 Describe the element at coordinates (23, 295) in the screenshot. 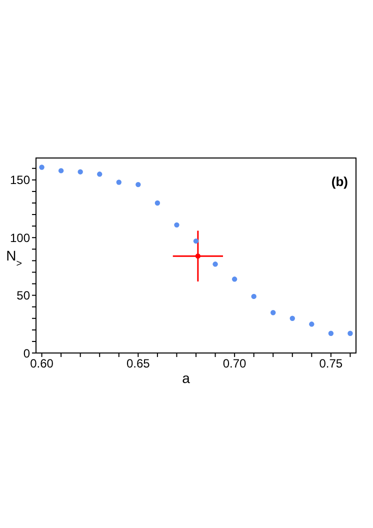

I see `y-tick-label: 50` at that location.